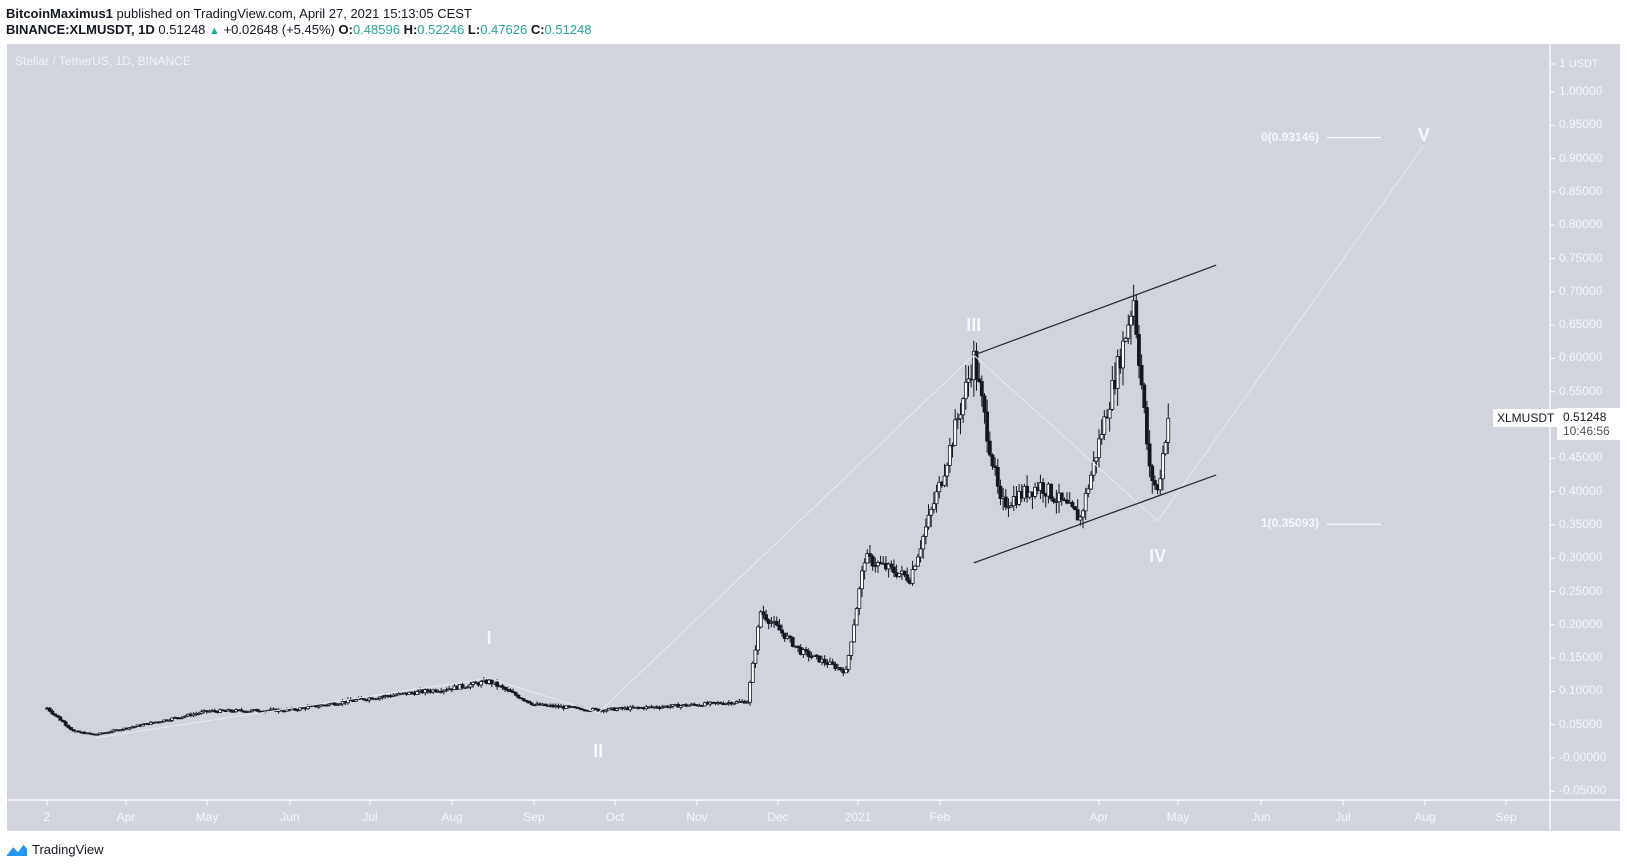 Image resolution: width=1627 pixels, height=867 pixels. What do you see at coordinates (1290, 136) in the screenshot?
I see `fib-level-label: 0(0.93146)` at bounding box center [1290, 136].